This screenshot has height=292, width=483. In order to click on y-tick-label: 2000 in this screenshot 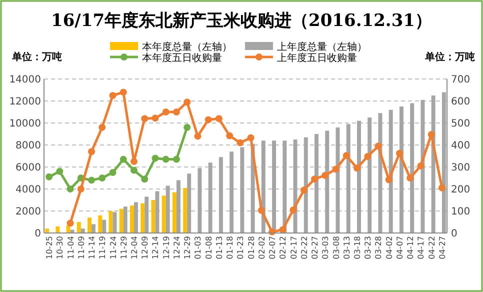, I will do `click(28, 212)`.